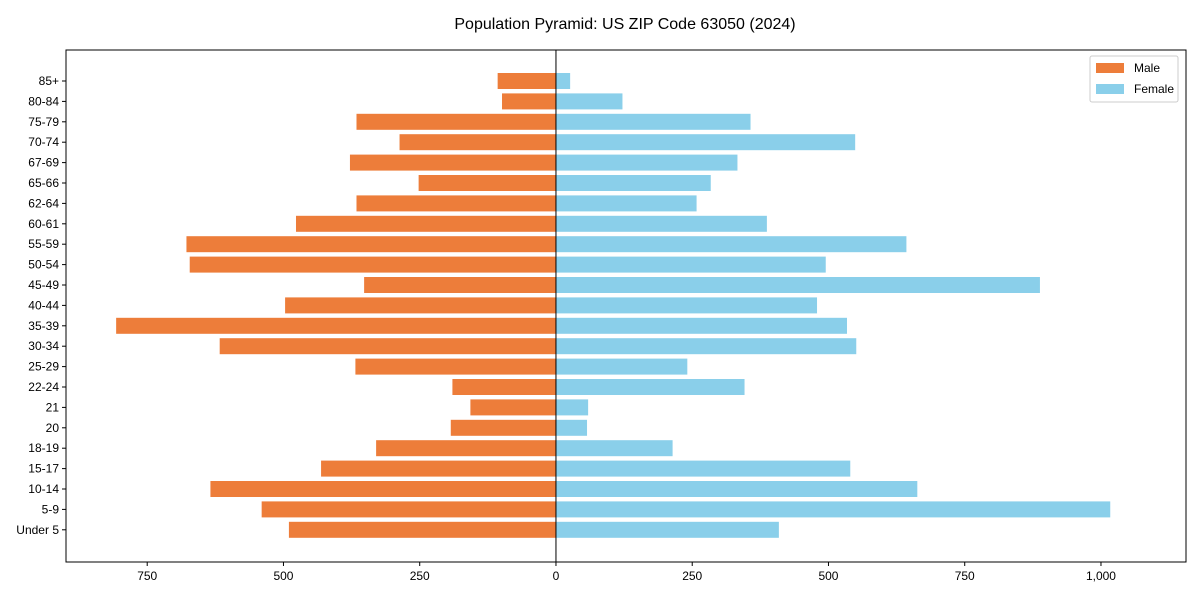  What do you see at coordinates (43, 244) in the screenshot?
I see `y-tick-label: 55-59` at bounding box center [43, 244].